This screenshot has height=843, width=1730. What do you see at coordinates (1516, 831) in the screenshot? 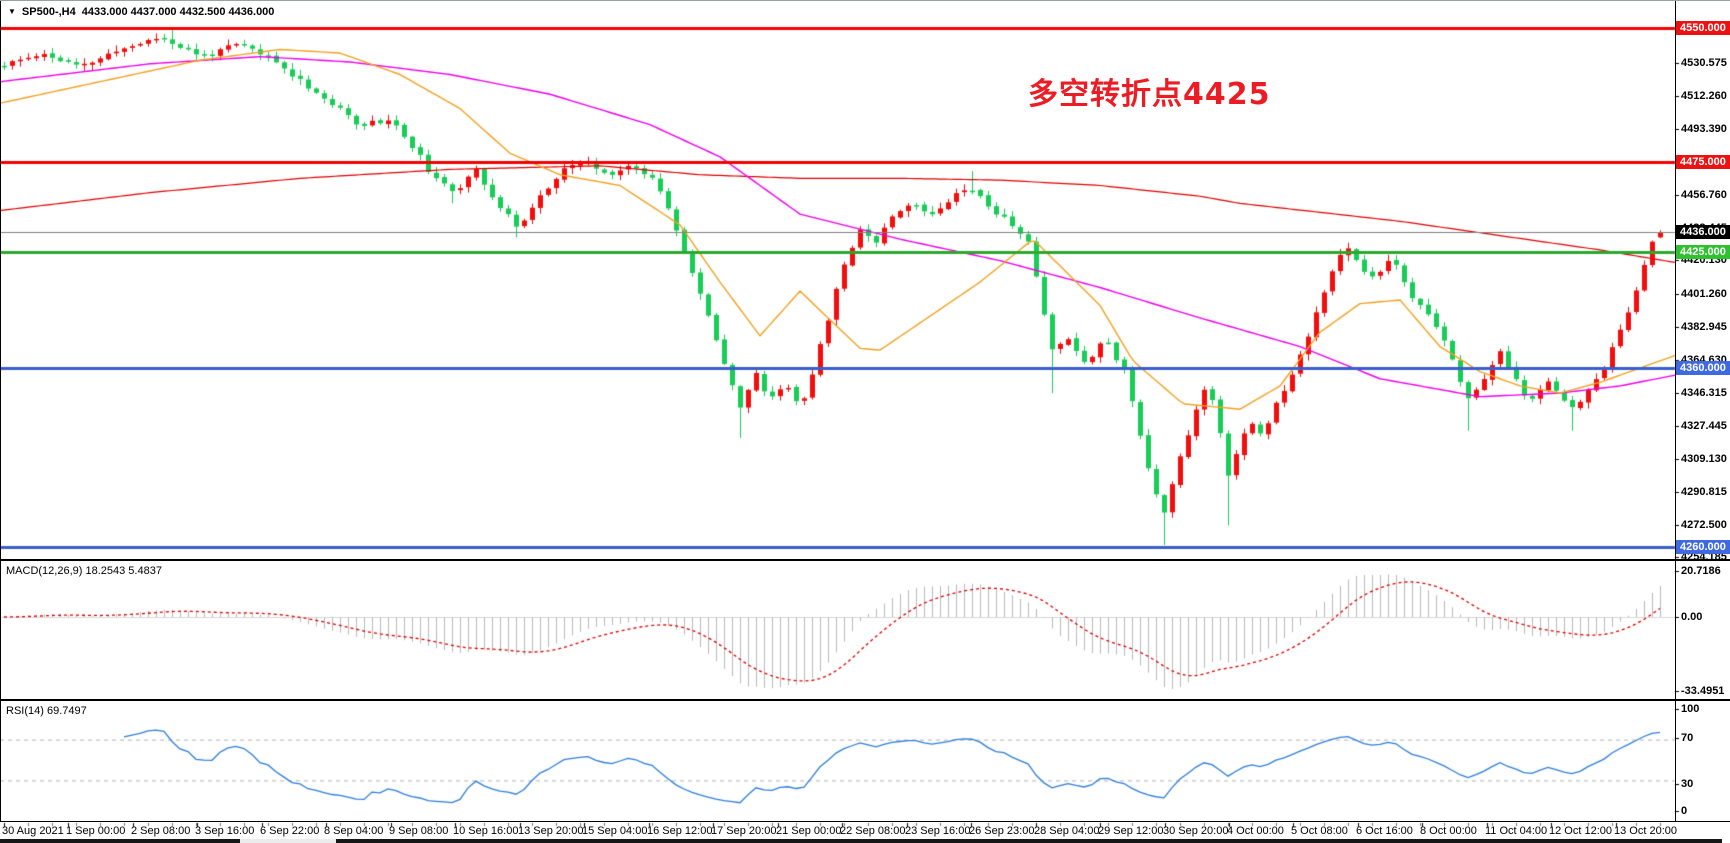
I see `time-axis-label: 11 Oct 04:00` at bounding box center [1516, 831].